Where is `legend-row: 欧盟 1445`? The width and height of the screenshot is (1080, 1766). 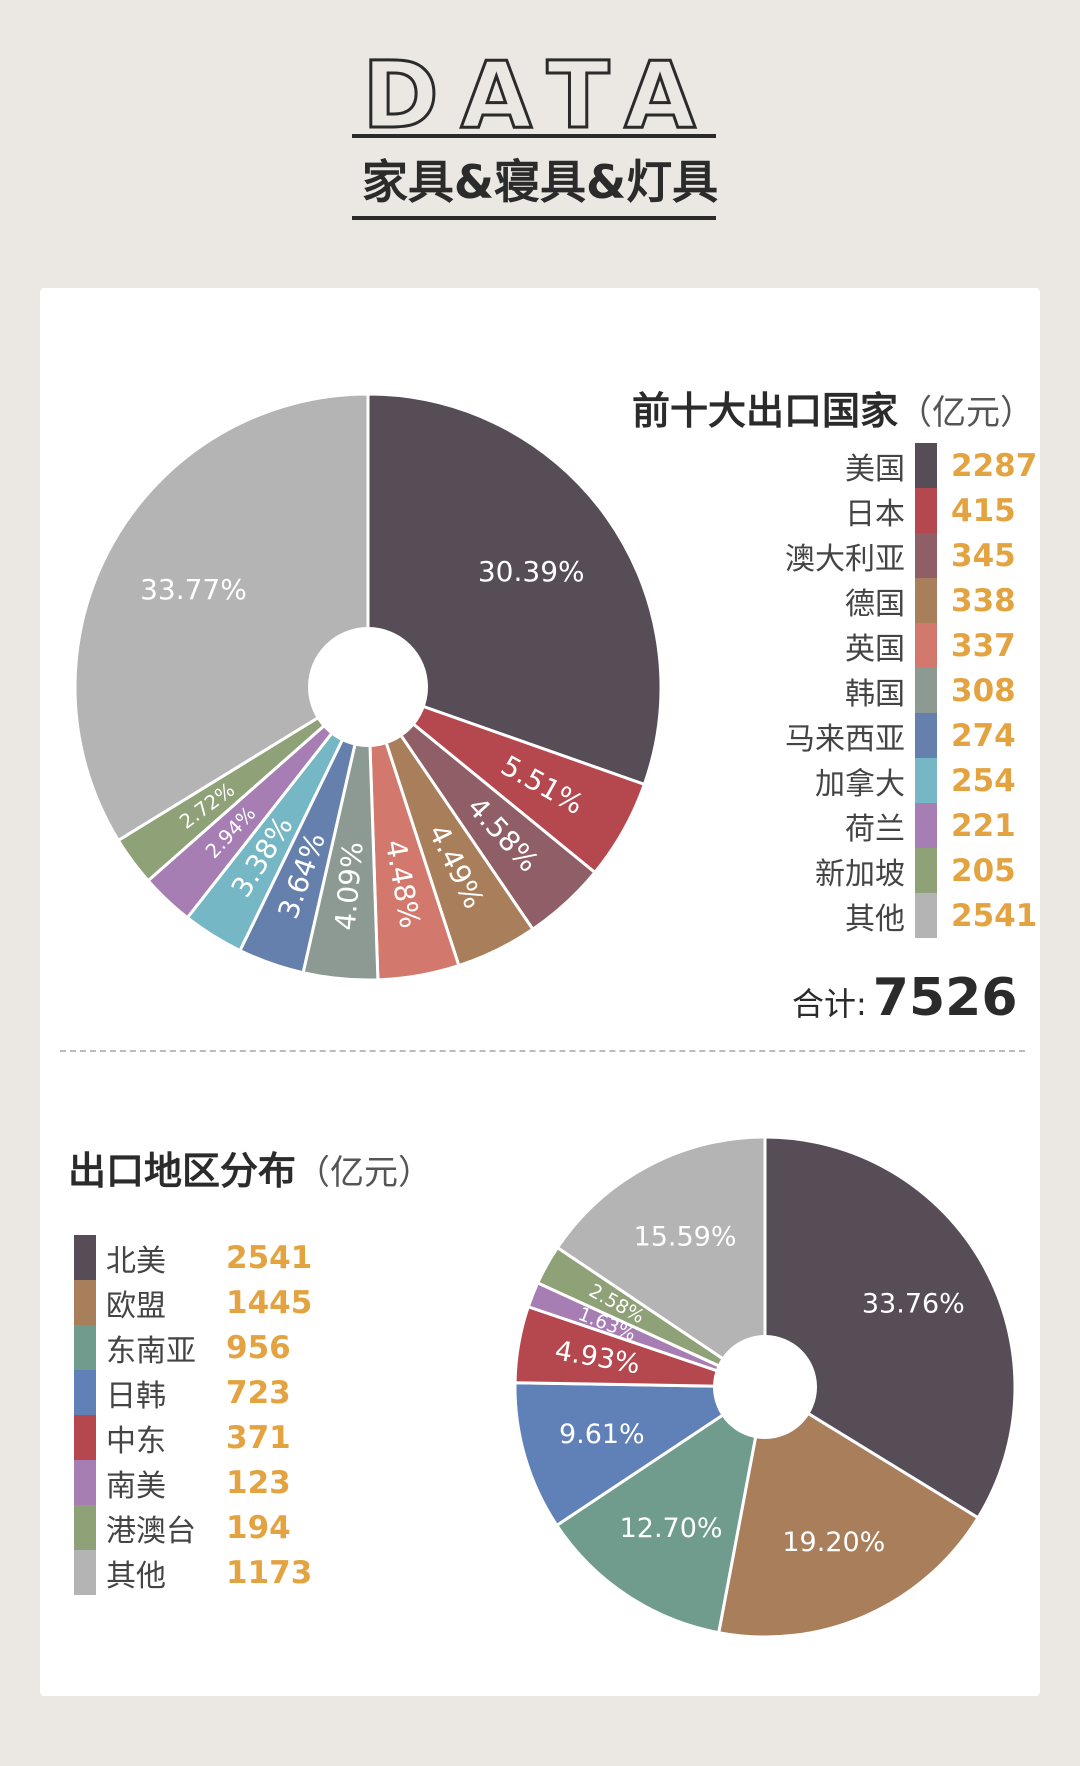 legend-row: 欧盟 1445 is located at coordinates (193, 1302).